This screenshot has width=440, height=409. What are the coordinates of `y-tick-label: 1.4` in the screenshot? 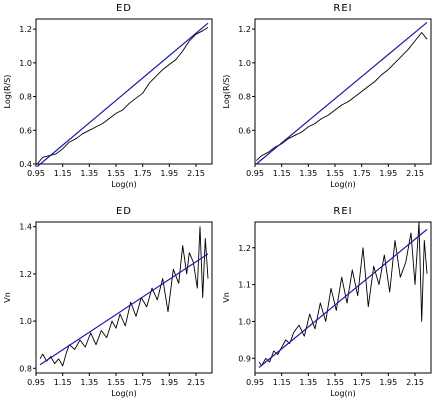 It's located at (25, 227).